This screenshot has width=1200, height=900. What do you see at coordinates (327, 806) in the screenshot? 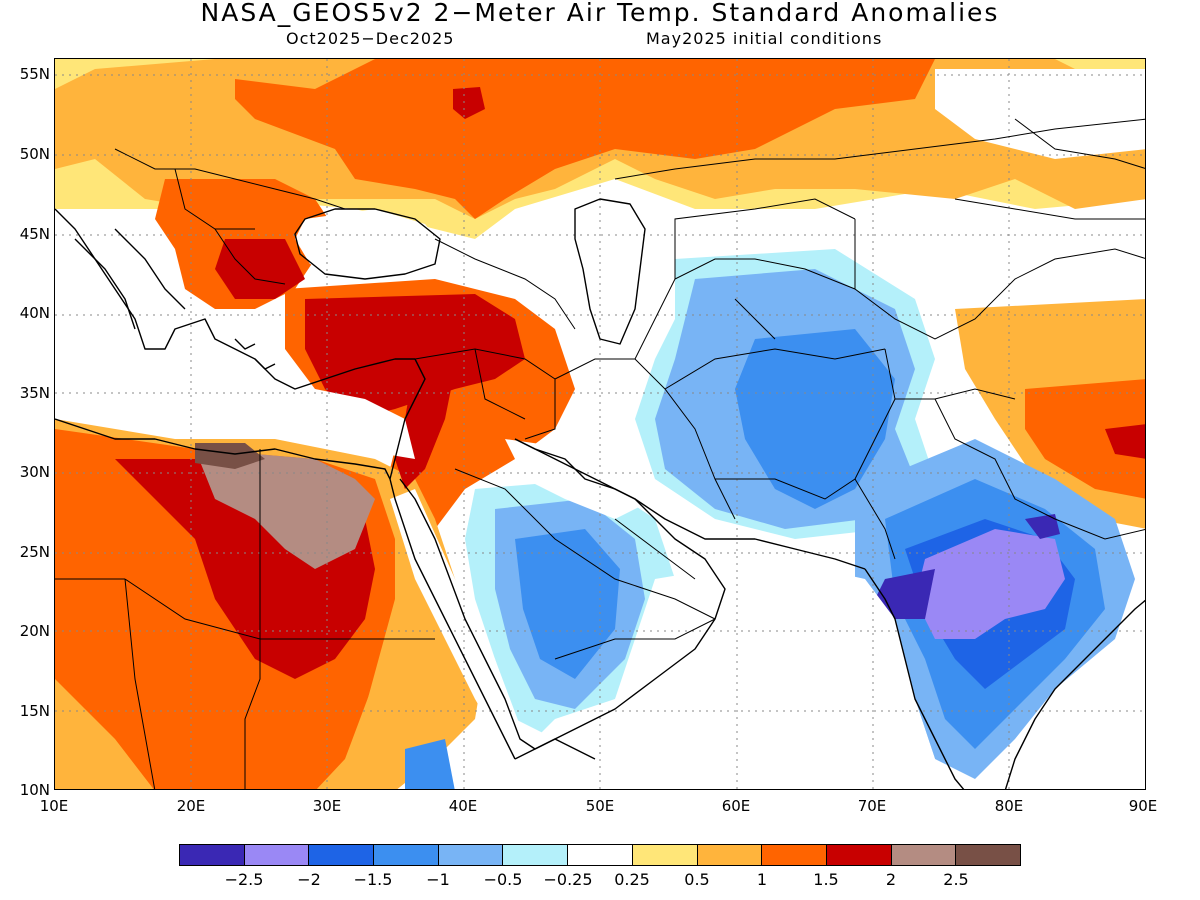
I see `lon-label-30e: 30E` at bounding box center [327, 806].